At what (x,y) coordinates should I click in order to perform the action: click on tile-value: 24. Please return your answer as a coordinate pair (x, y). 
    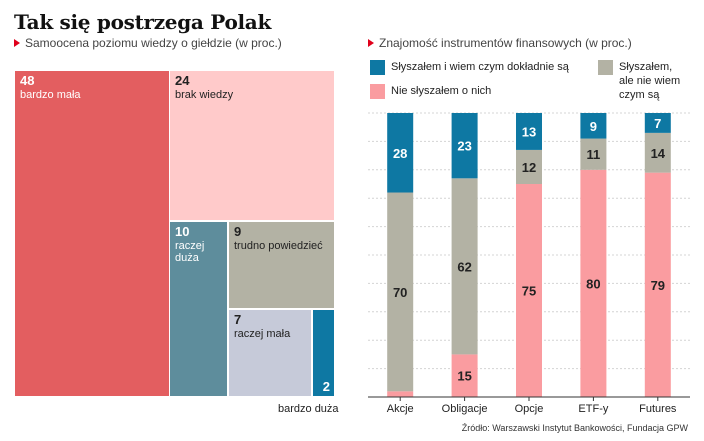
    Looking at the image, I should click on (182, 80).